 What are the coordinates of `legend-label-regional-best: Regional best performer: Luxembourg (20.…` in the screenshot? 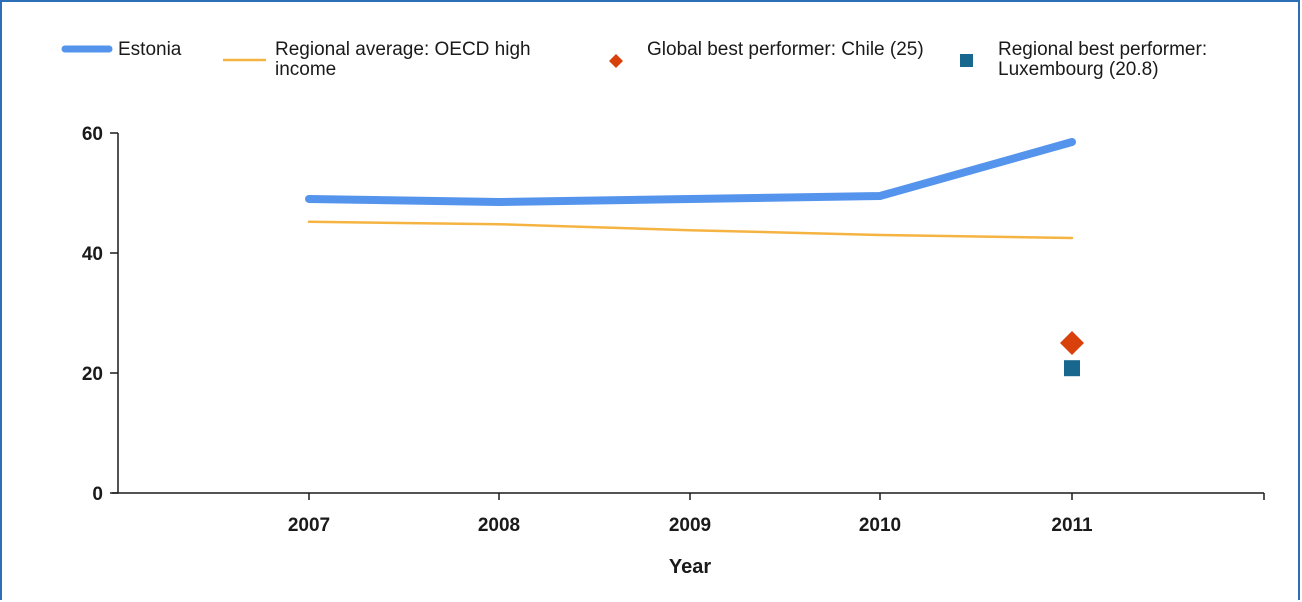 It's located at (1103, 59).